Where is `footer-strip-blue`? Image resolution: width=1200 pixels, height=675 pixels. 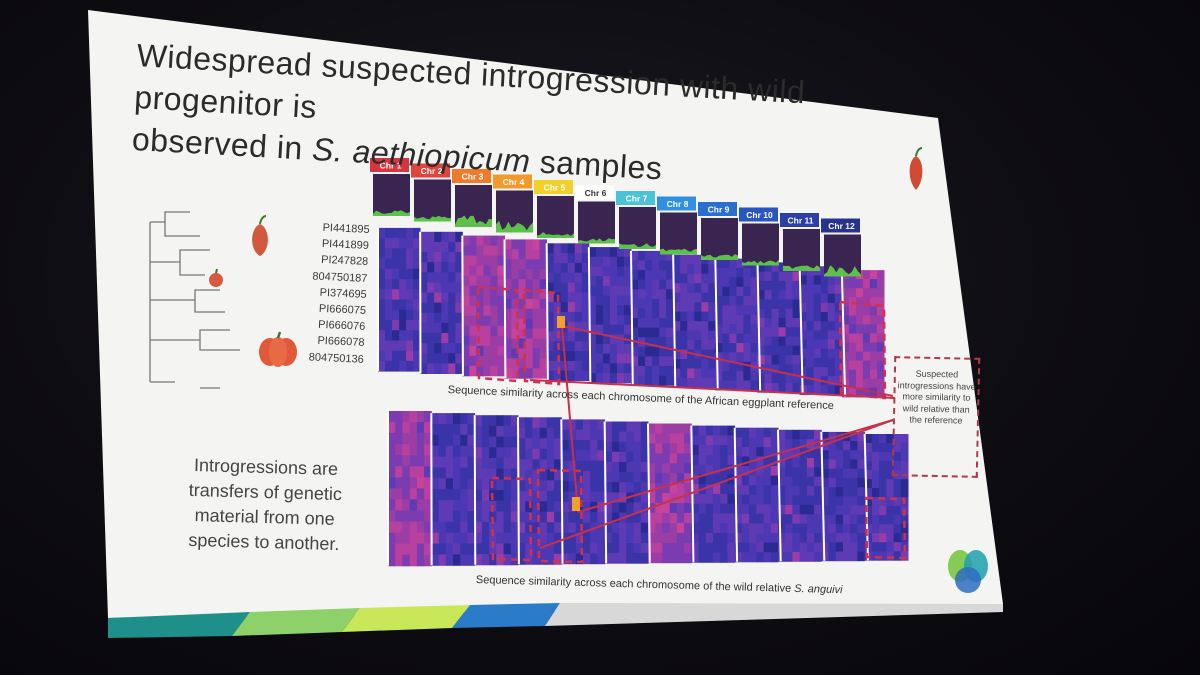
footer-strip-blue is located at coordinates (506, 615).